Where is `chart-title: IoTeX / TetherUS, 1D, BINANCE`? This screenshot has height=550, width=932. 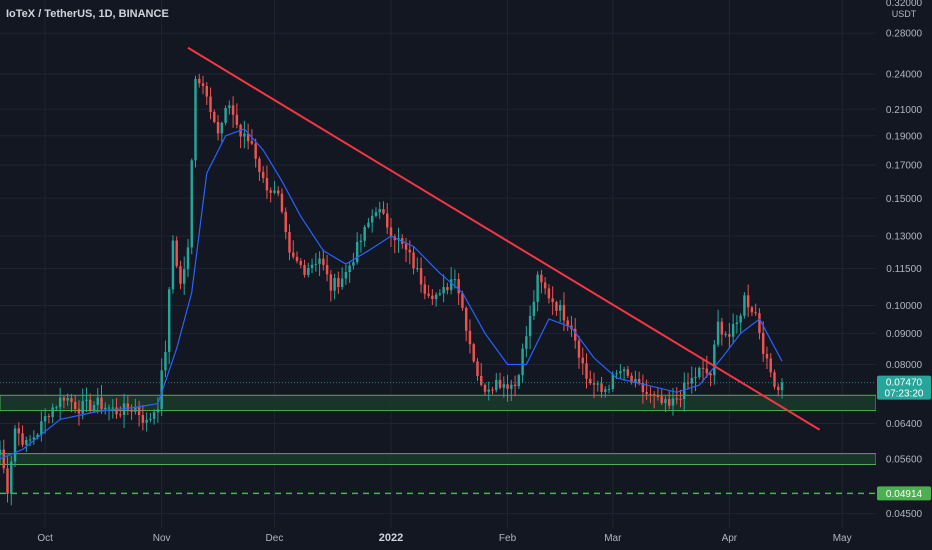
chart-title: IoTeX / TetherUS, 1D, BINANCE is located at coordinates (87, 14).